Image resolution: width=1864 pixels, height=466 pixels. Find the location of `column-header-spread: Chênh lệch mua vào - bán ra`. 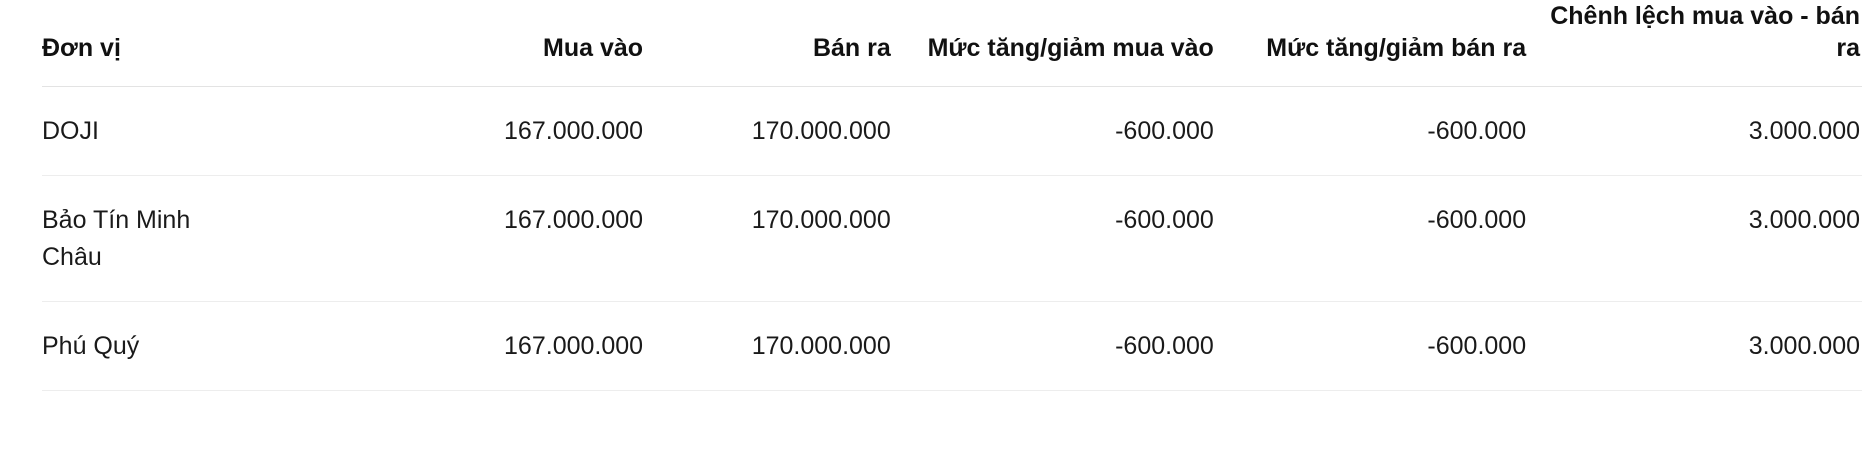

column-header-spread: Chênh lệch mua vào - bán ra is located at coordinates (1695, 43).